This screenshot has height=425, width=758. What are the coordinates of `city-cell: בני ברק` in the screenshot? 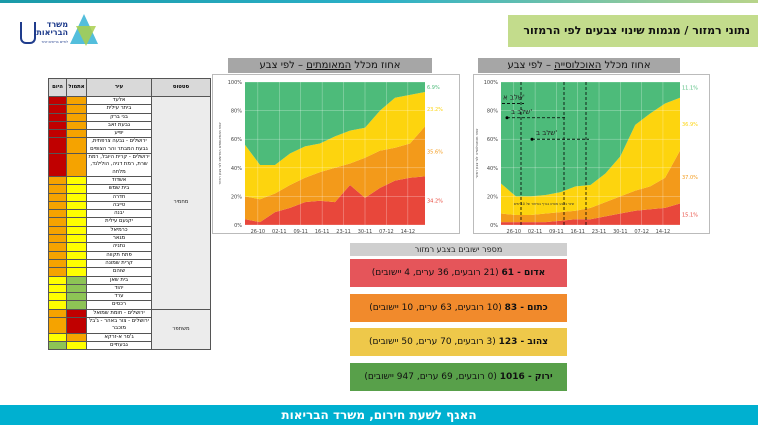 It's located at (119, 117).